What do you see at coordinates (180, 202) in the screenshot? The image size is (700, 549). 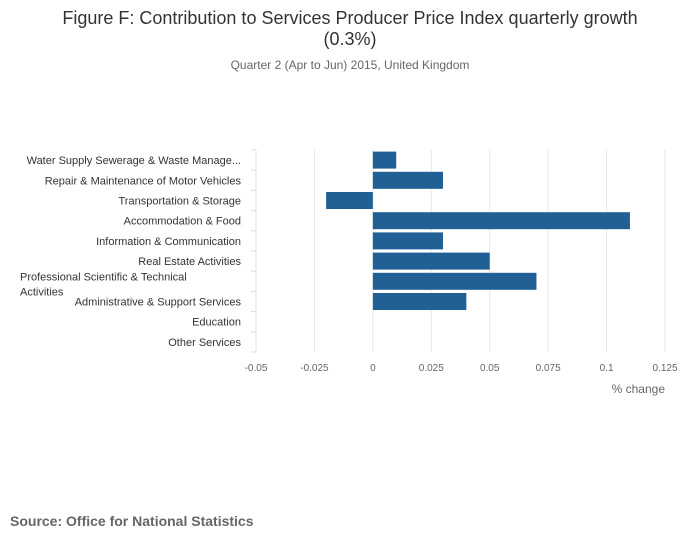 I see `category-label: Transportation & Storage` at bounding box center [180, 202].